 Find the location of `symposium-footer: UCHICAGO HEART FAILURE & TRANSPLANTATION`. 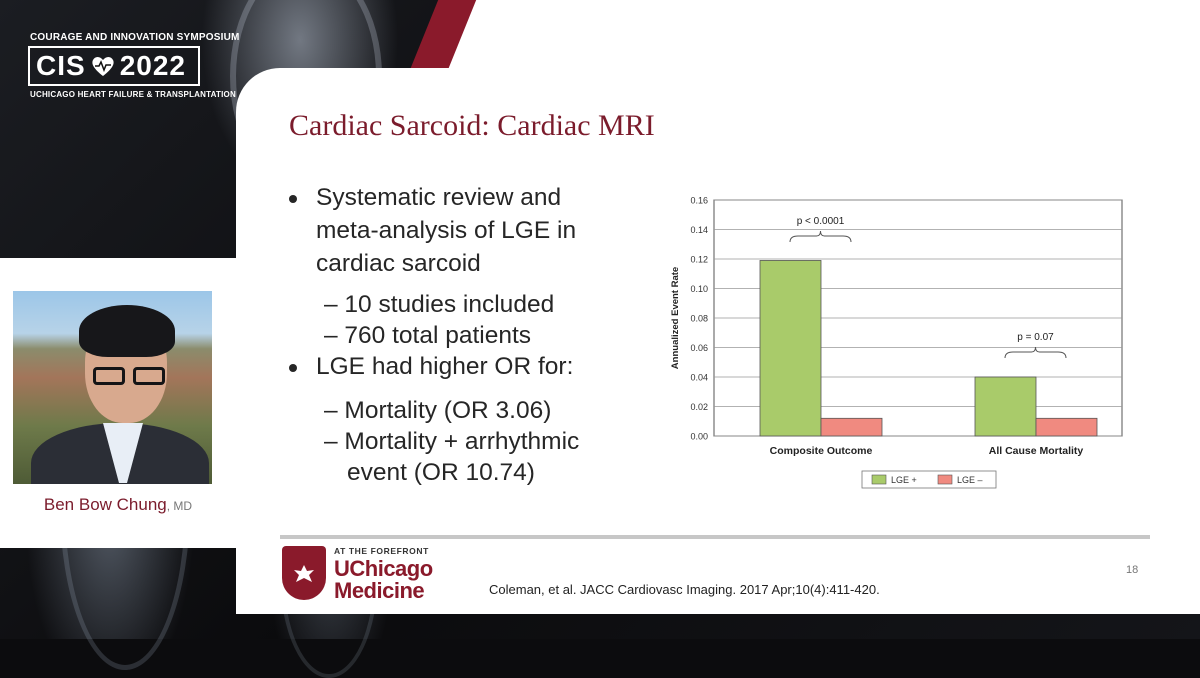

symposium-footer: UCHICAGO HEART FAILURE & TRANSPLANTATION is located at coordinates (133, 94).